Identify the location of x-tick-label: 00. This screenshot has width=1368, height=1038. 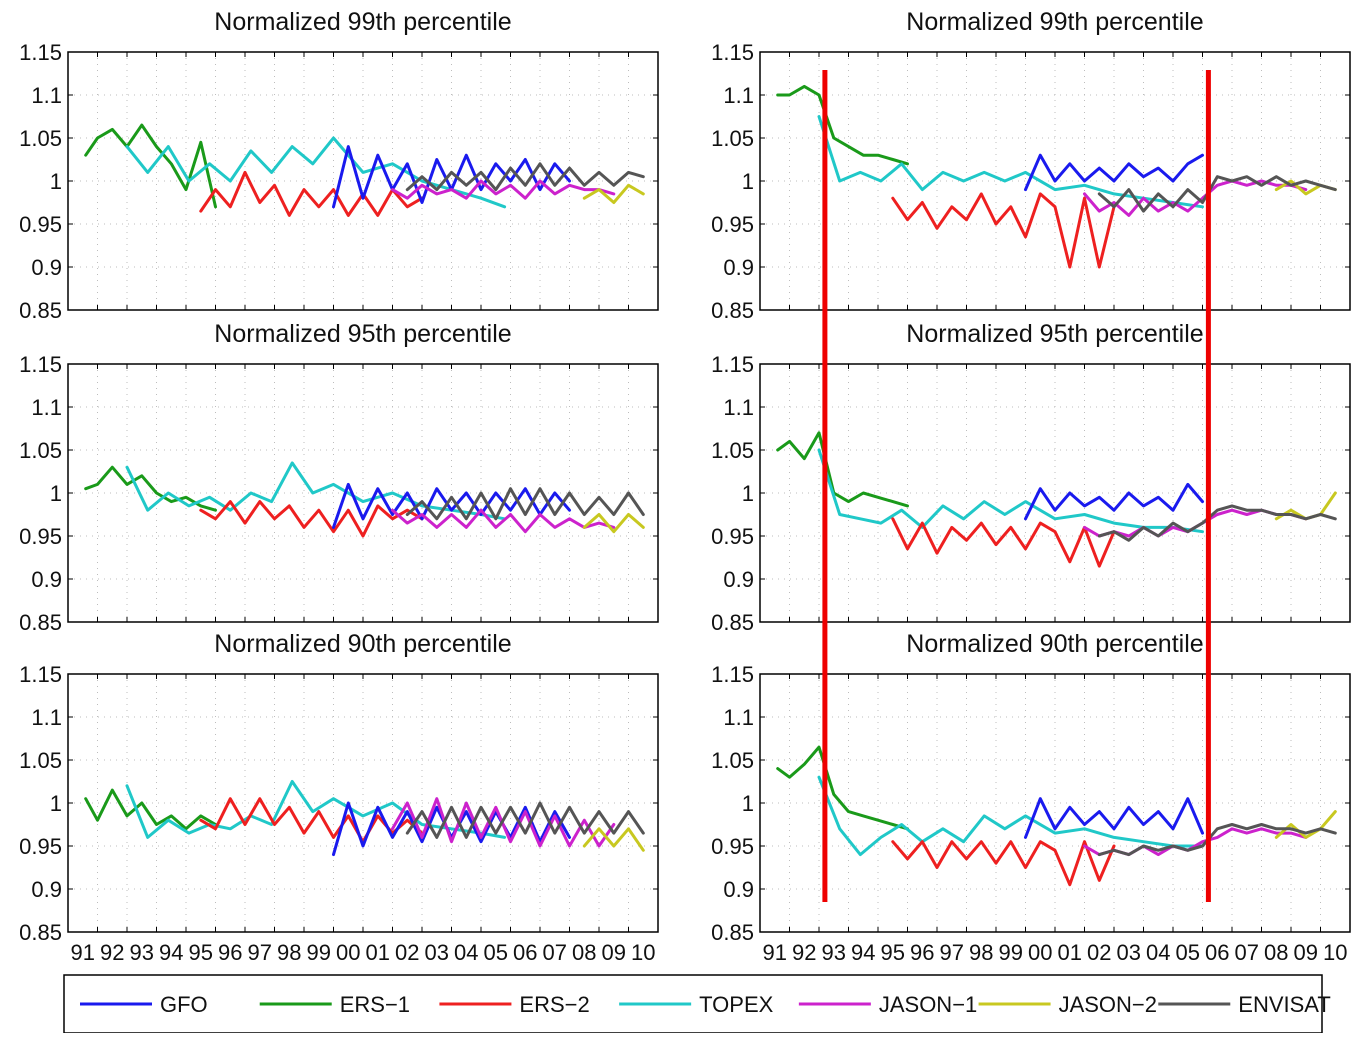
(1040, 952).